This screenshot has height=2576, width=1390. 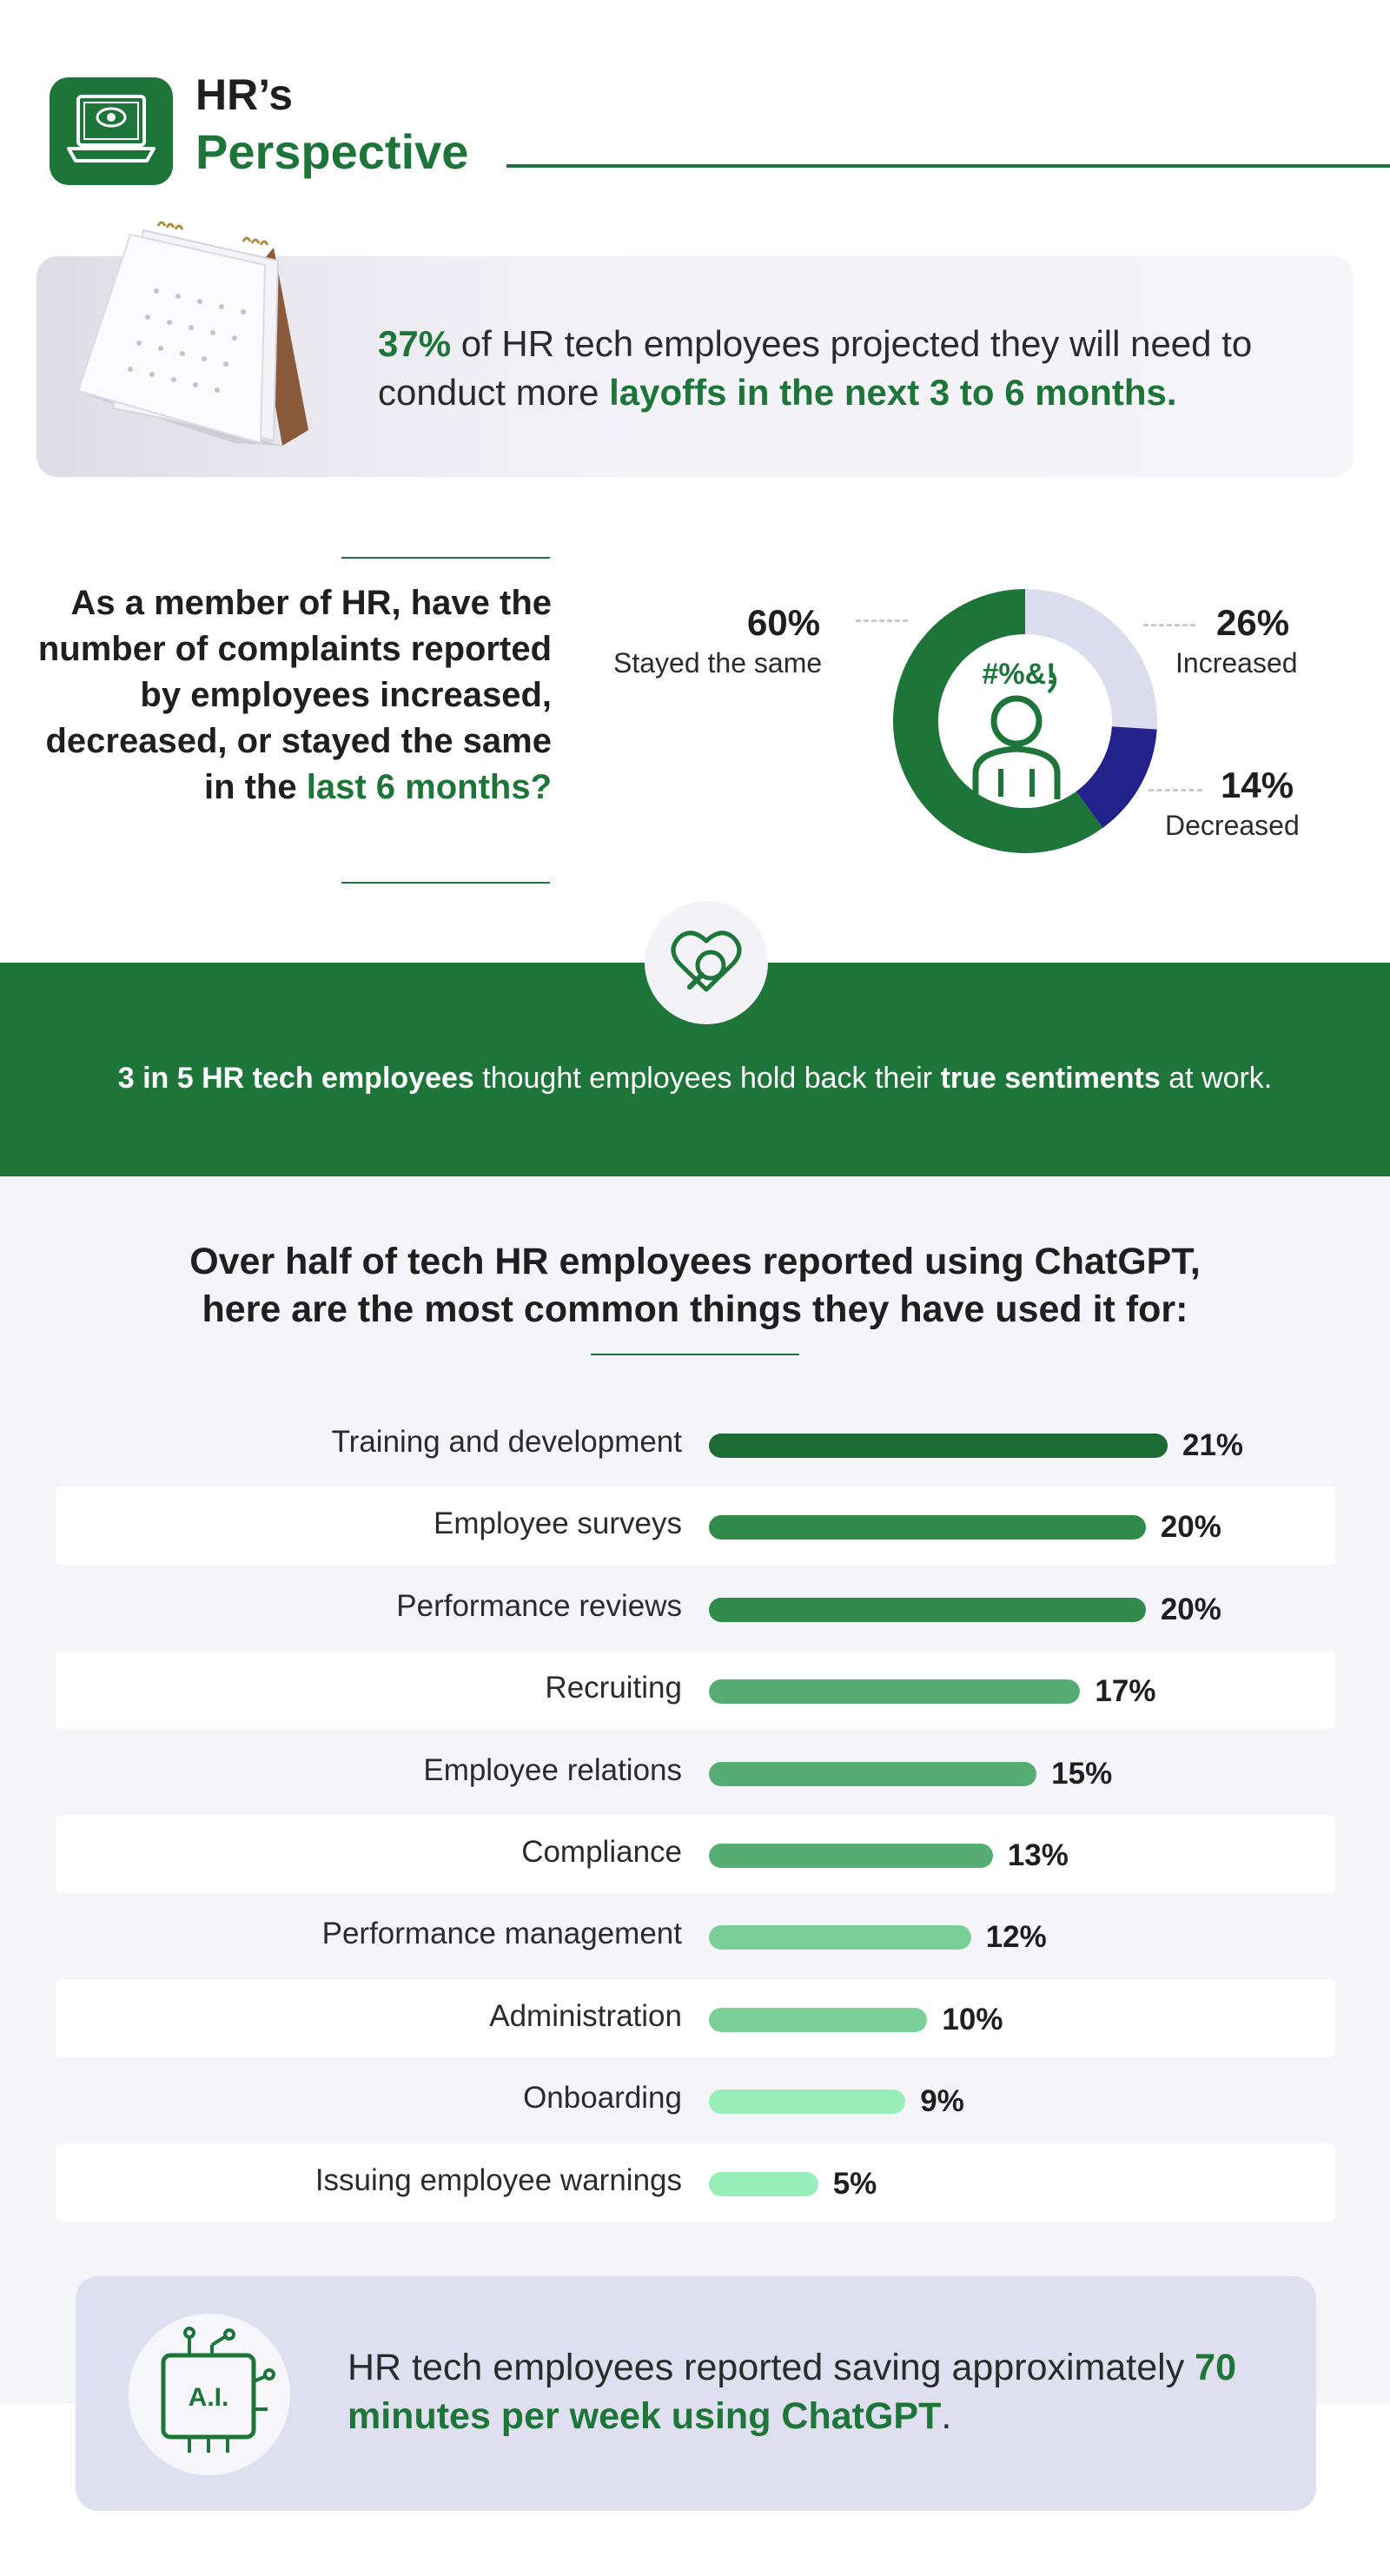 I want to click on bar-value-label: 5%, so click(x=854, y=2183).